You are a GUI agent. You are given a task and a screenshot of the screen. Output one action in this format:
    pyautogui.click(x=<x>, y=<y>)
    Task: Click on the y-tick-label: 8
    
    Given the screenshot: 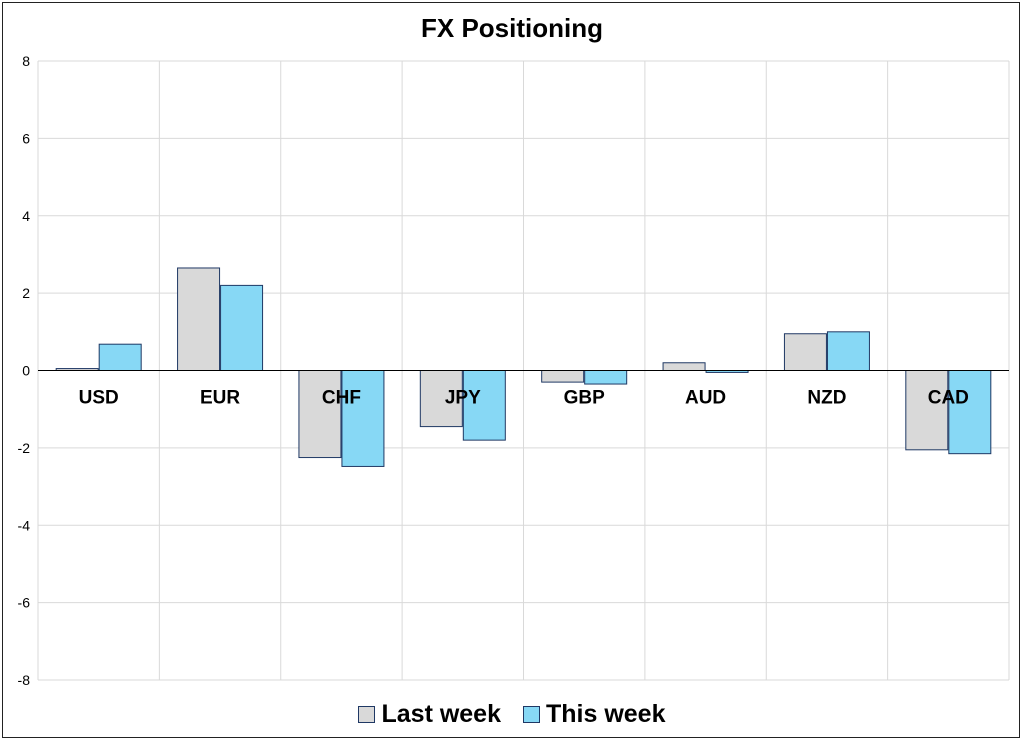 What is the action you would take?
    pyautogui.click(x=26, y=61)
    